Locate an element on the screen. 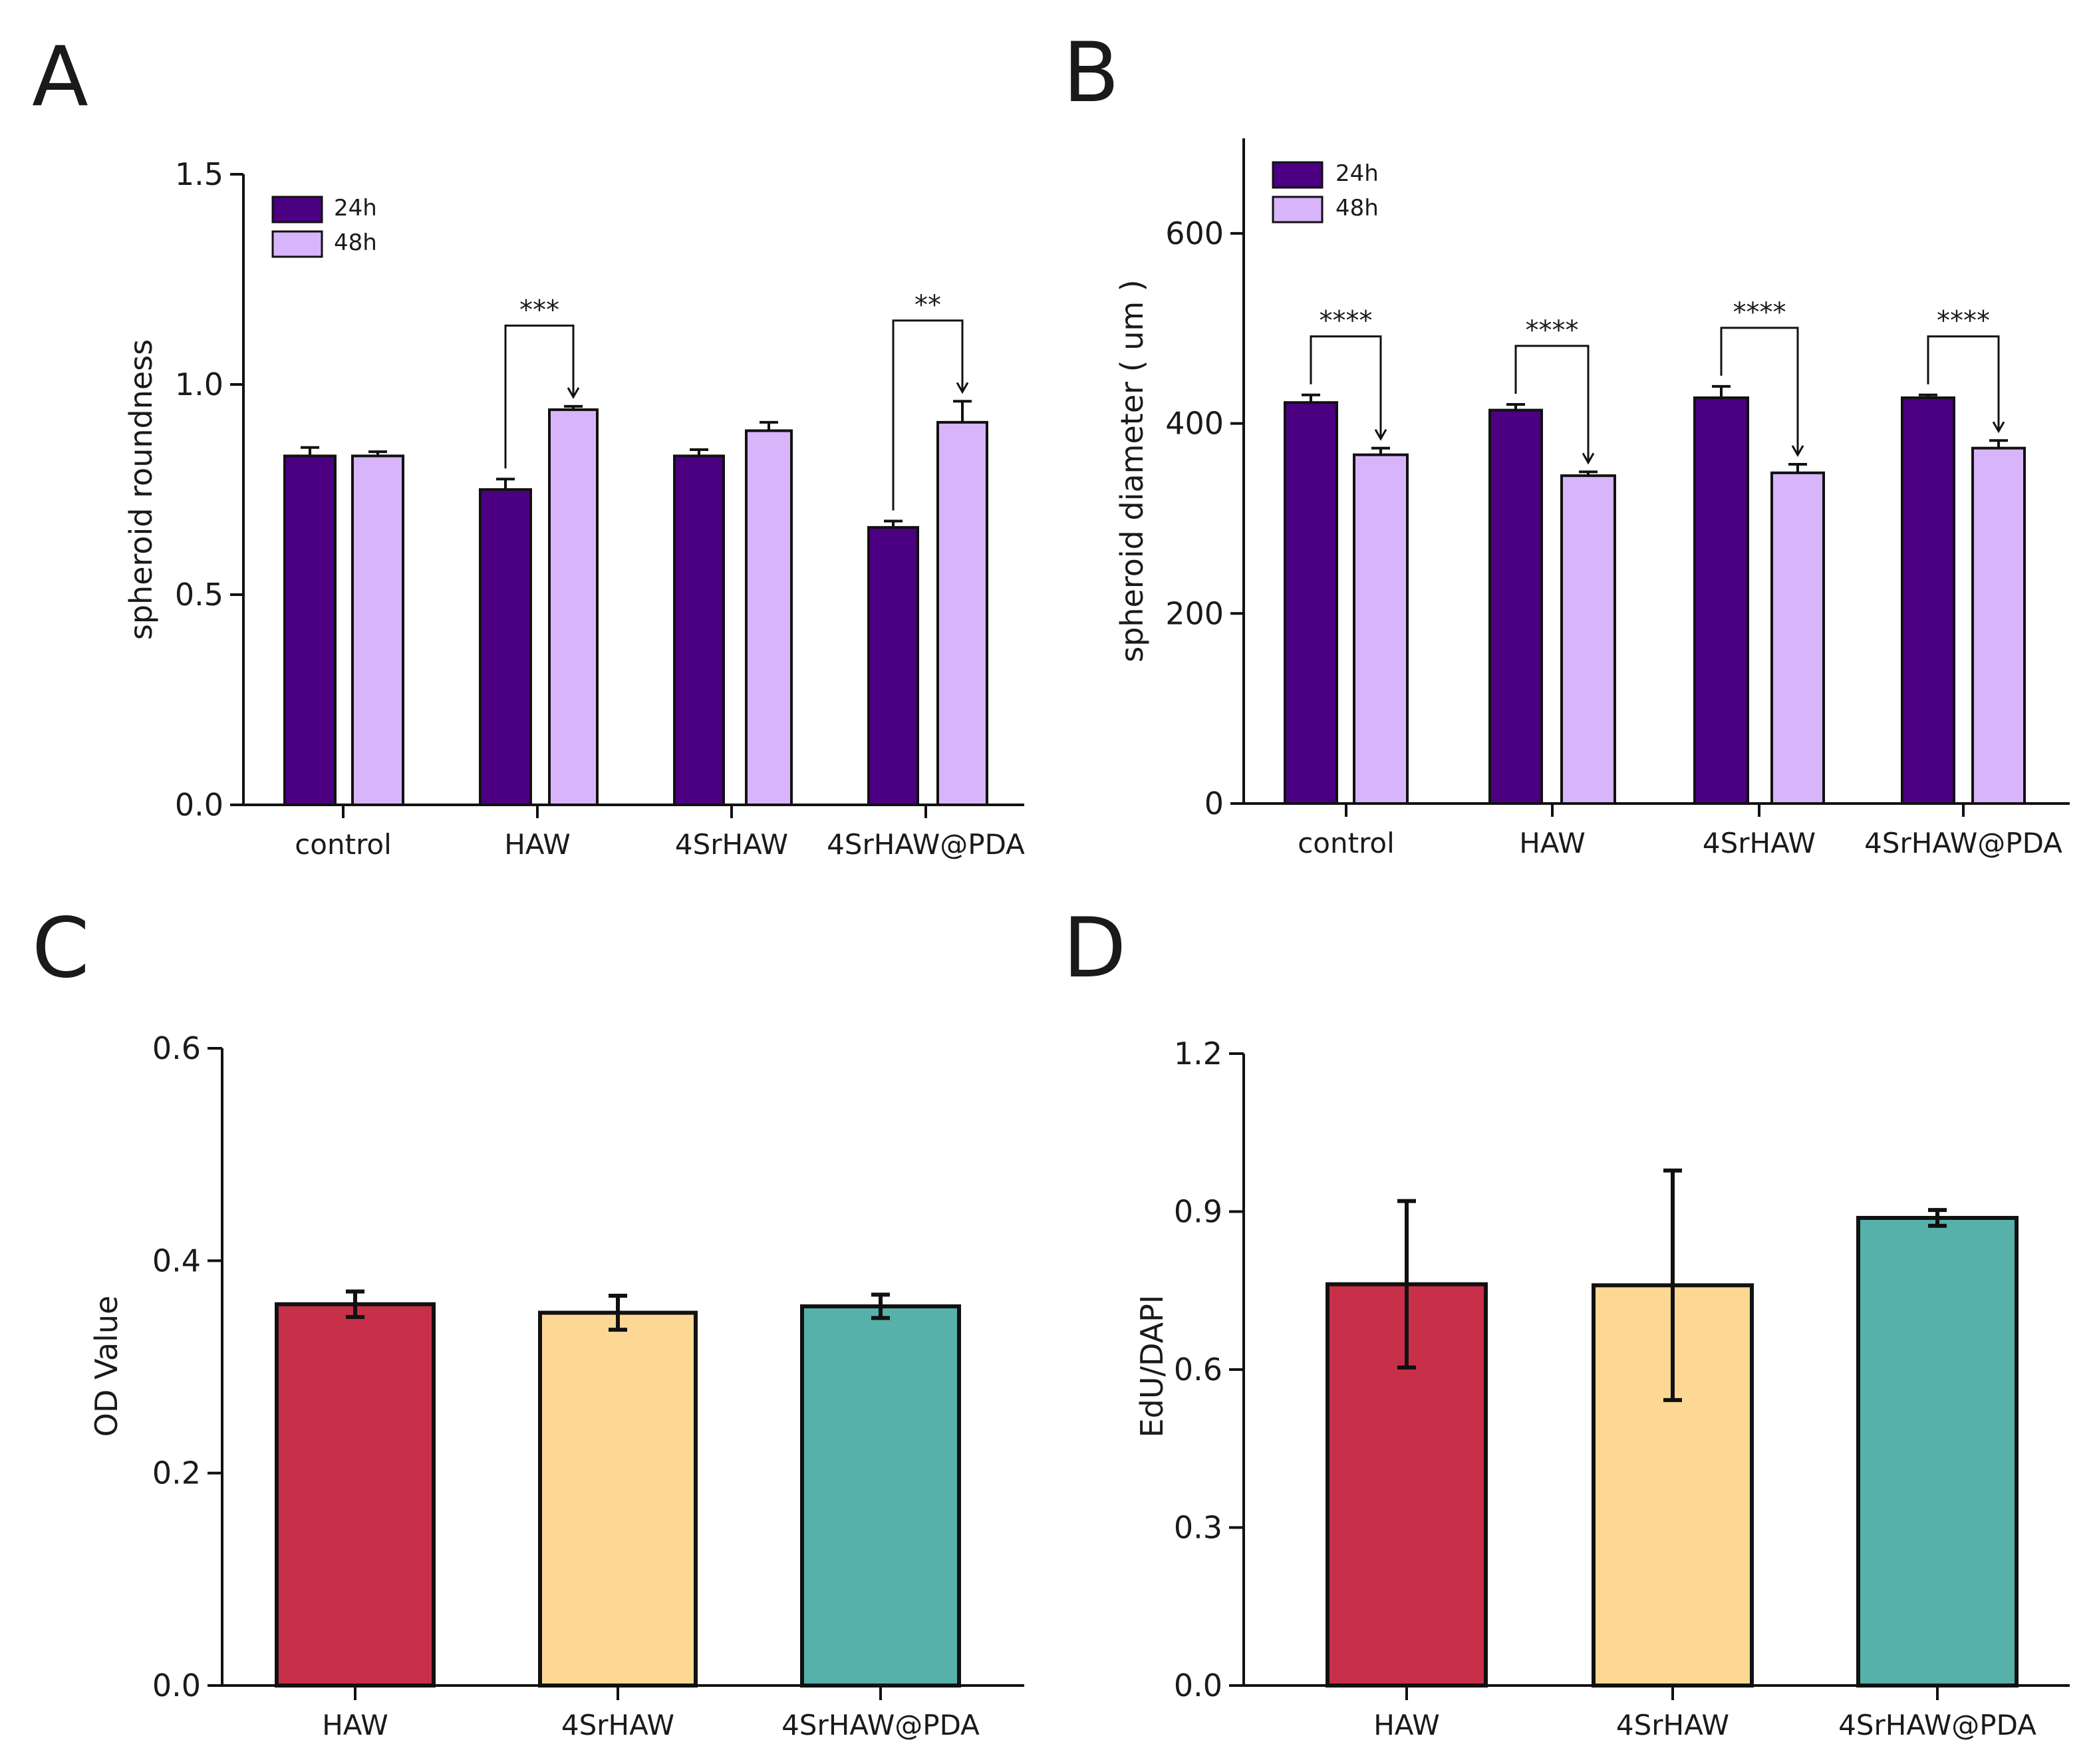 The width and height of the screenshot is (2099, 1764). y-tick-label: 0.5 is located at coordinates (199, 595).